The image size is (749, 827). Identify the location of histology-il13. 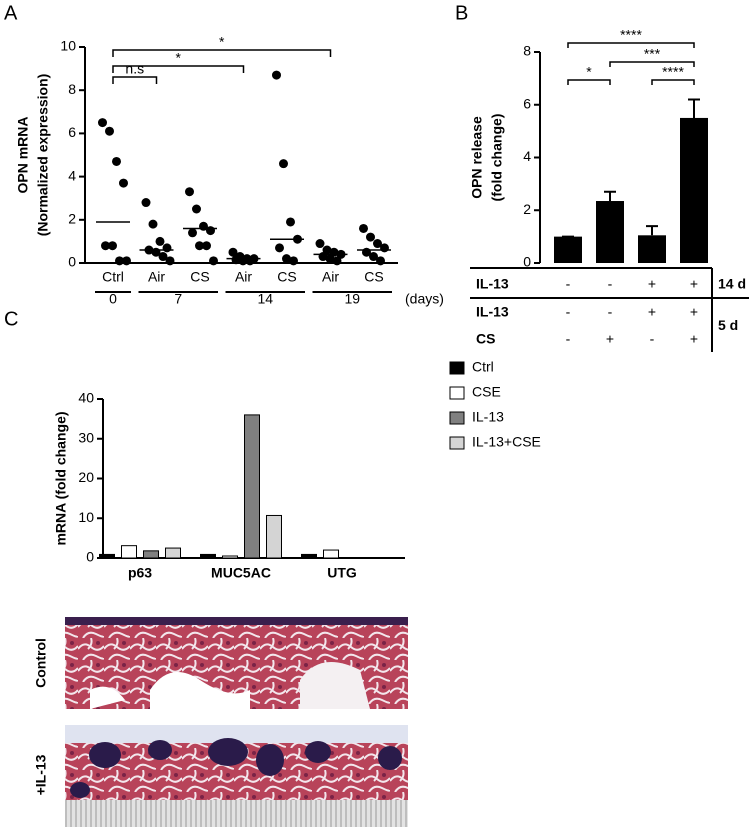
(236, 776).